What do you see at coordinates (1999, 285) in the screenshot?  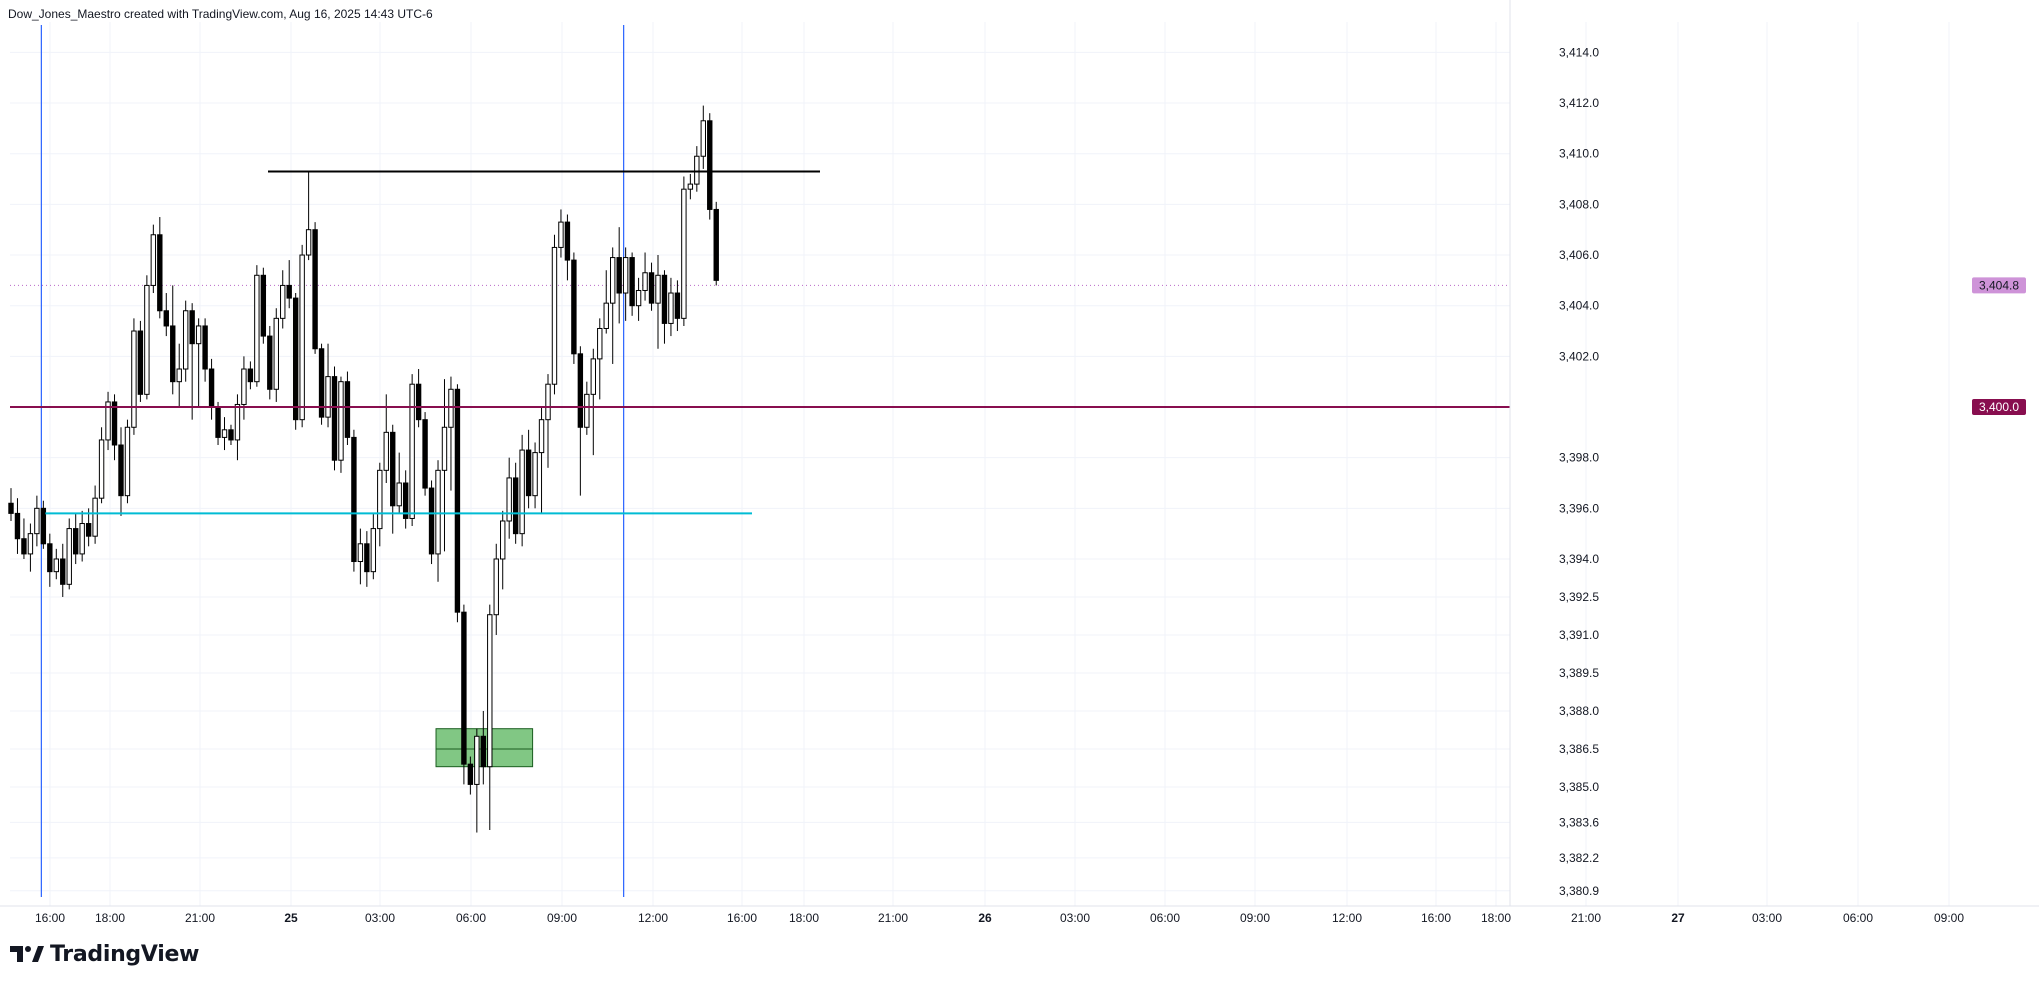 I see `current-price-label-bg` at bounding box center [1999, 285].